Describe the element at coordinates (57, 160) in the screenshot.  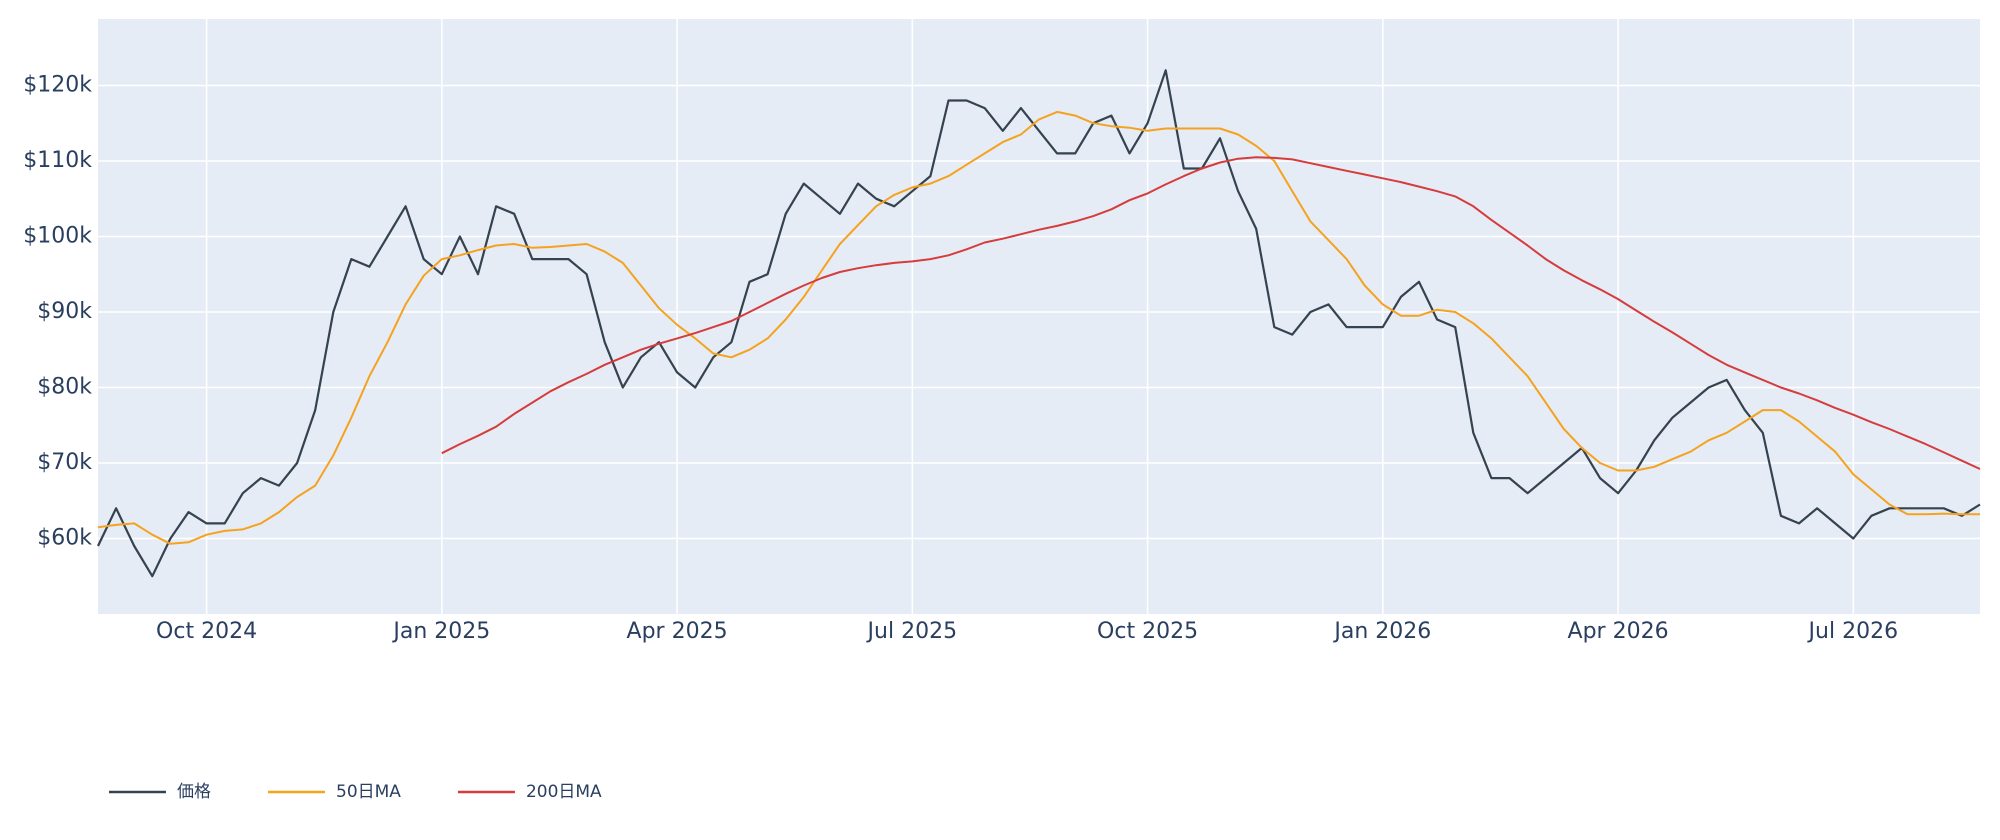
I see `y-tick-label: $110k` at that location.